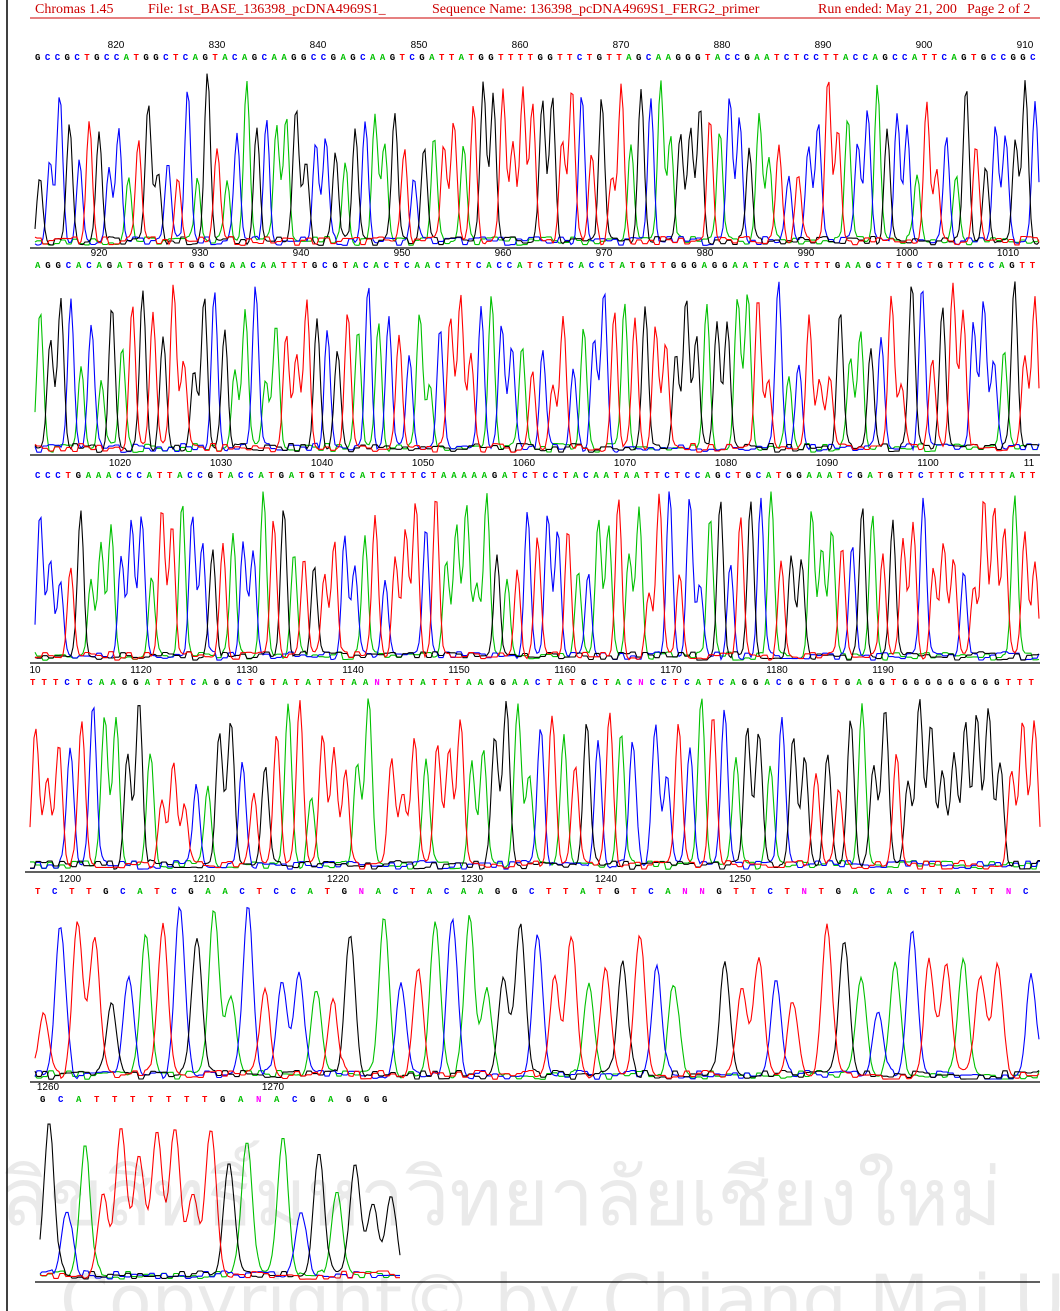 This screenshot has height=1311, width=1060. What do you see at coordinates (671, 670) in the screenshot?
I see `position-label: 1170` at bounding box center [671, 670].